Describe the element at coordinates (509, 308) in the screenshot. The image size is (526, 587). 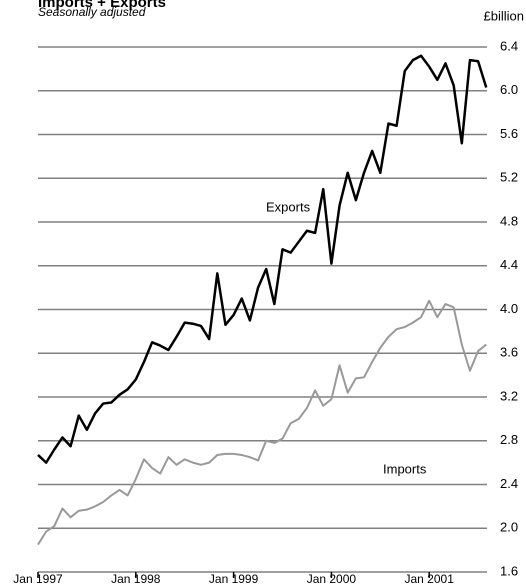
I see `y-tick-label: 4.0` at that location.